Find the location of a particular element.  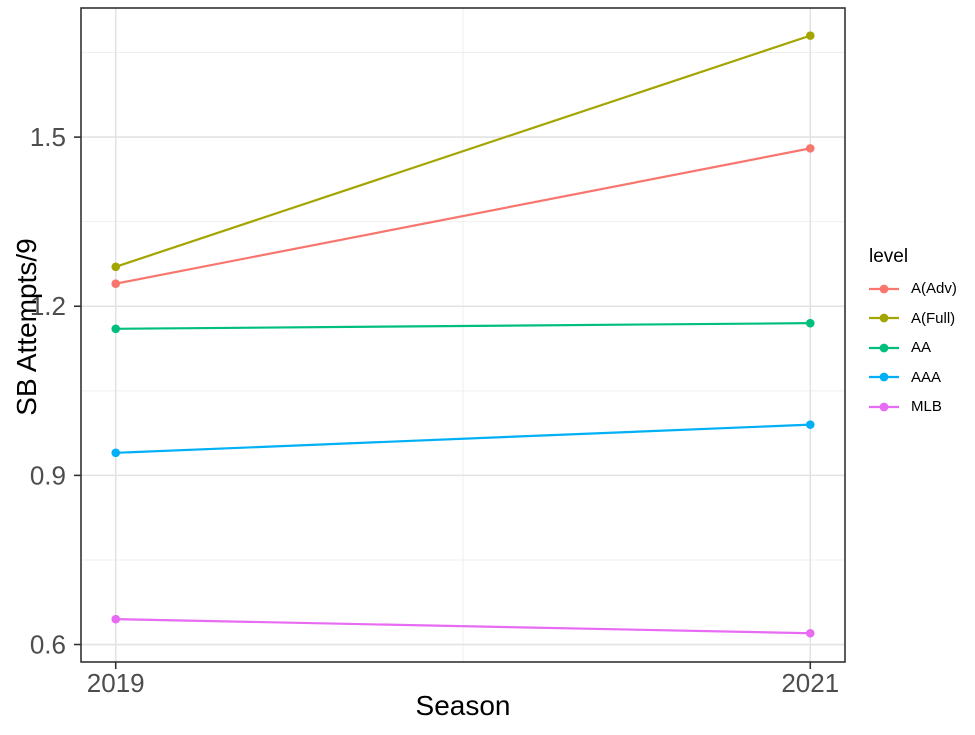

legend-entry-aaa: AAA is located at coordinates (913, 377).